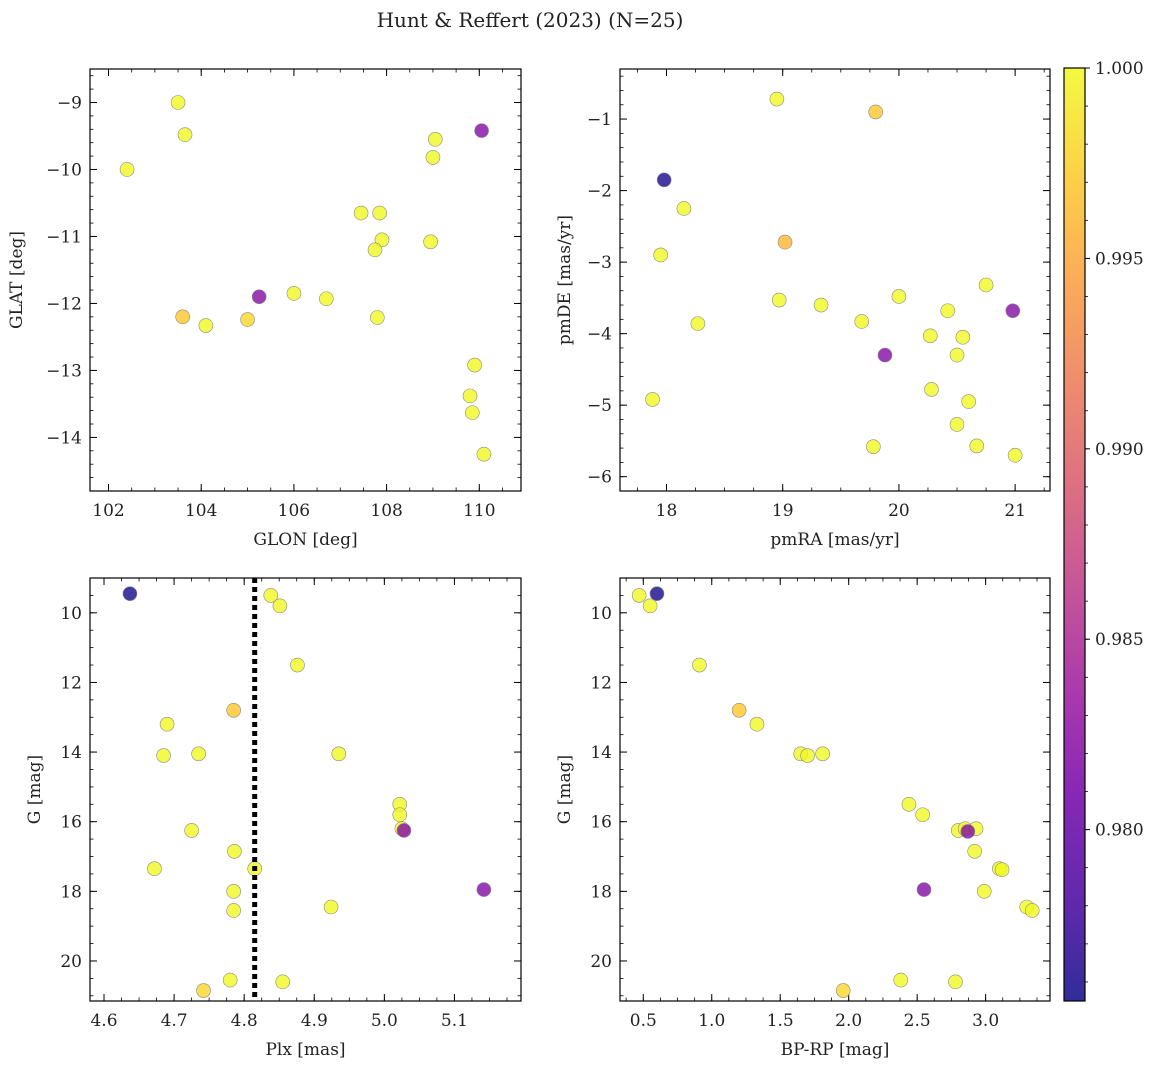 Image resolution: width=1161 pixels, height=1068 pixels. Describe the element at coordinates (1103, 530) in the screenshot. I see `colorbar: 0.980 0.985 0.990 0.995 1.000` at that location.